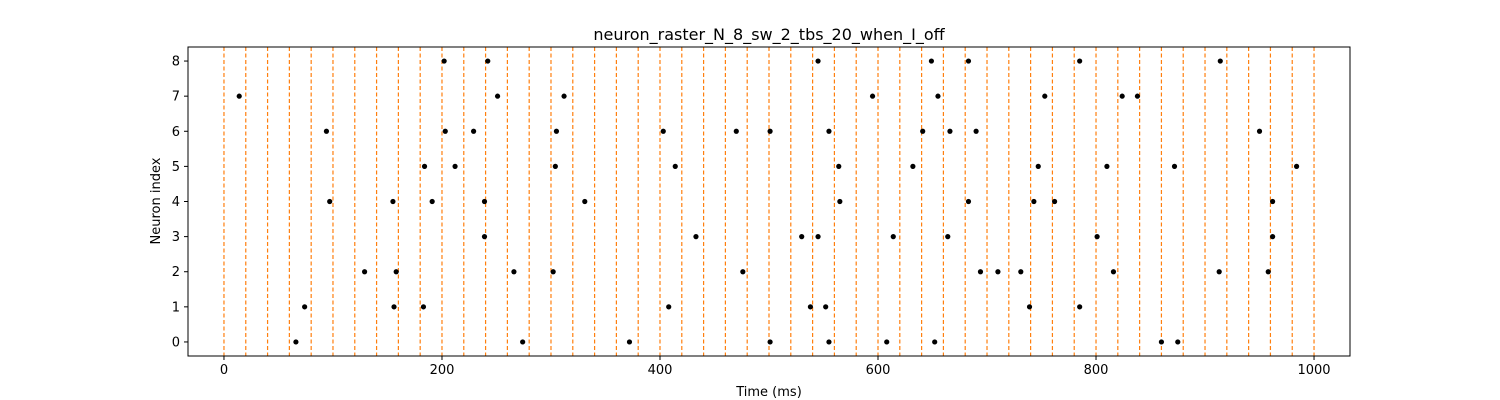 Image resolution: width=1500 pixels, height=400 pixels. I want to click on x-tick-label: 1000, so click(1313, 370).